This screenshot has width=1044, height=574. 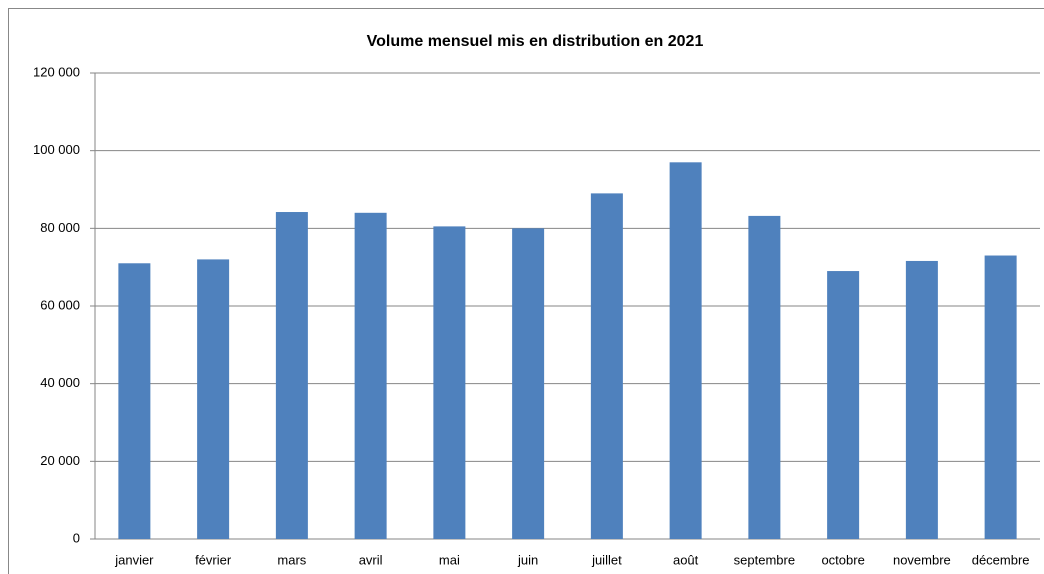 I want to click on x-tick-label: août, so click(x=686, y=559).